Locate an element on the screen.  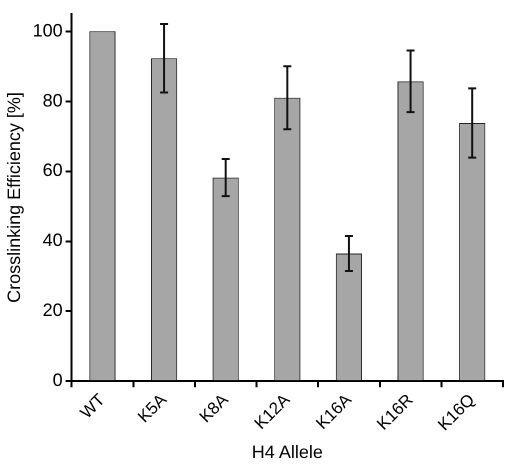
y-tick-label: 60 is located at coordinates (52, 170).